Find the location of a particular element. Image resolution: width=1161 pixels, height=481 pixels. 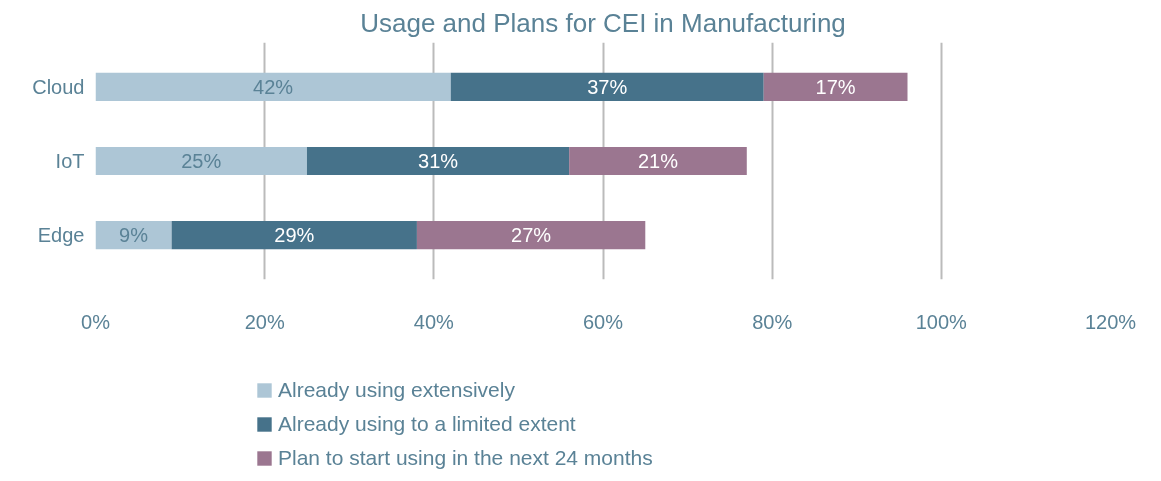

data-label: 31% is located at coordinates (438, 161).